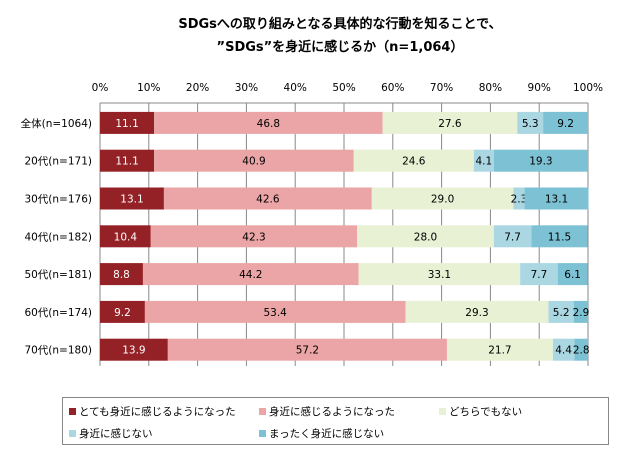 The width and height of the screenshot is (627, 454). I want to click on data-label: 2.9, so click(581, 313).